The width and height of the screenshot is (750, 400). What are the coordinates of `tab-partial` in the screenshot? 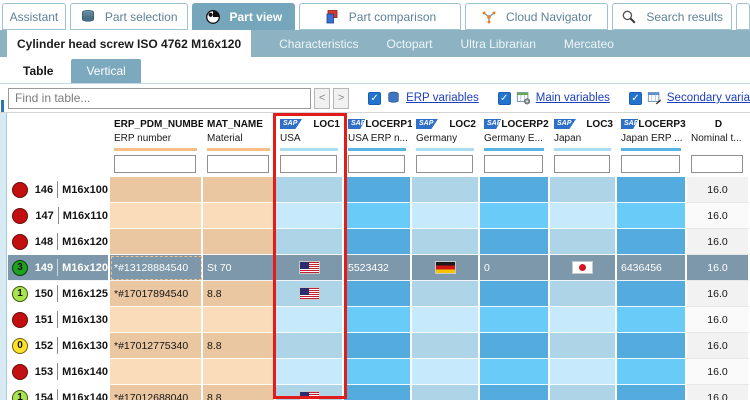 It's located at (743, 16).